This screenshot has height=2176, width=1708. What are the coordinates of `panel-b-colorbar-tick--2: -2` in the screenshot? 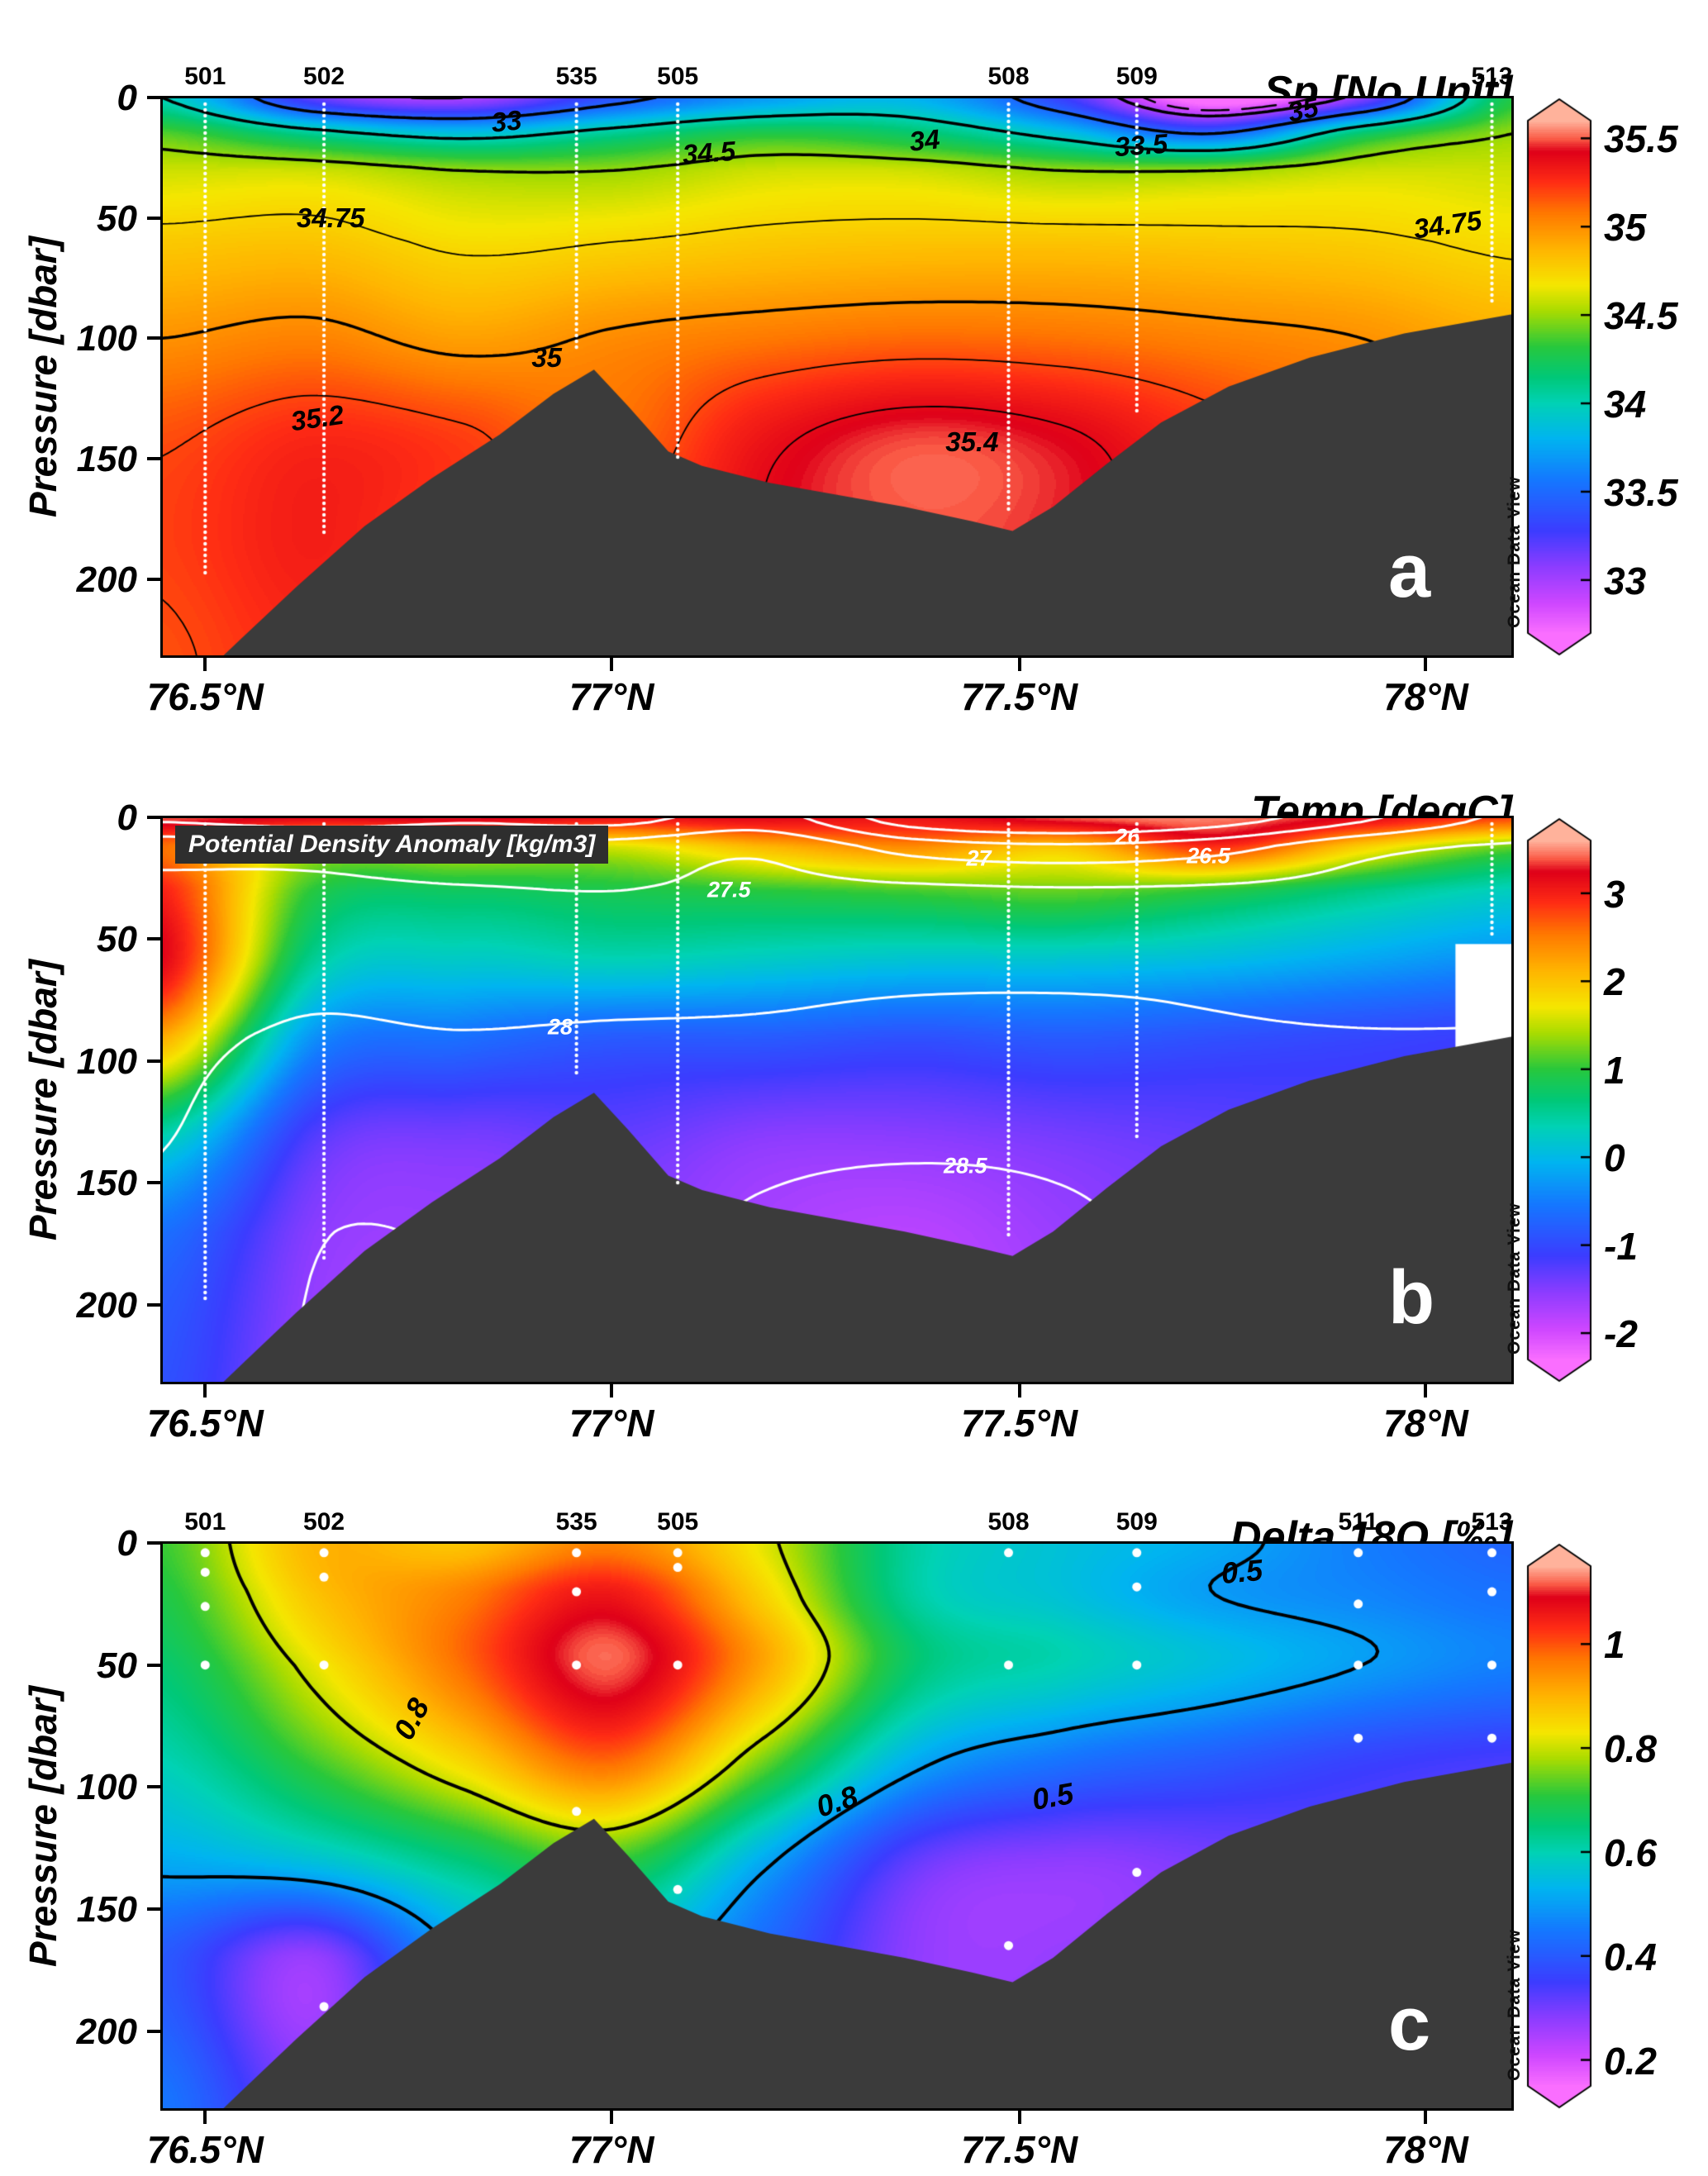 It's located at (1621, 1334).